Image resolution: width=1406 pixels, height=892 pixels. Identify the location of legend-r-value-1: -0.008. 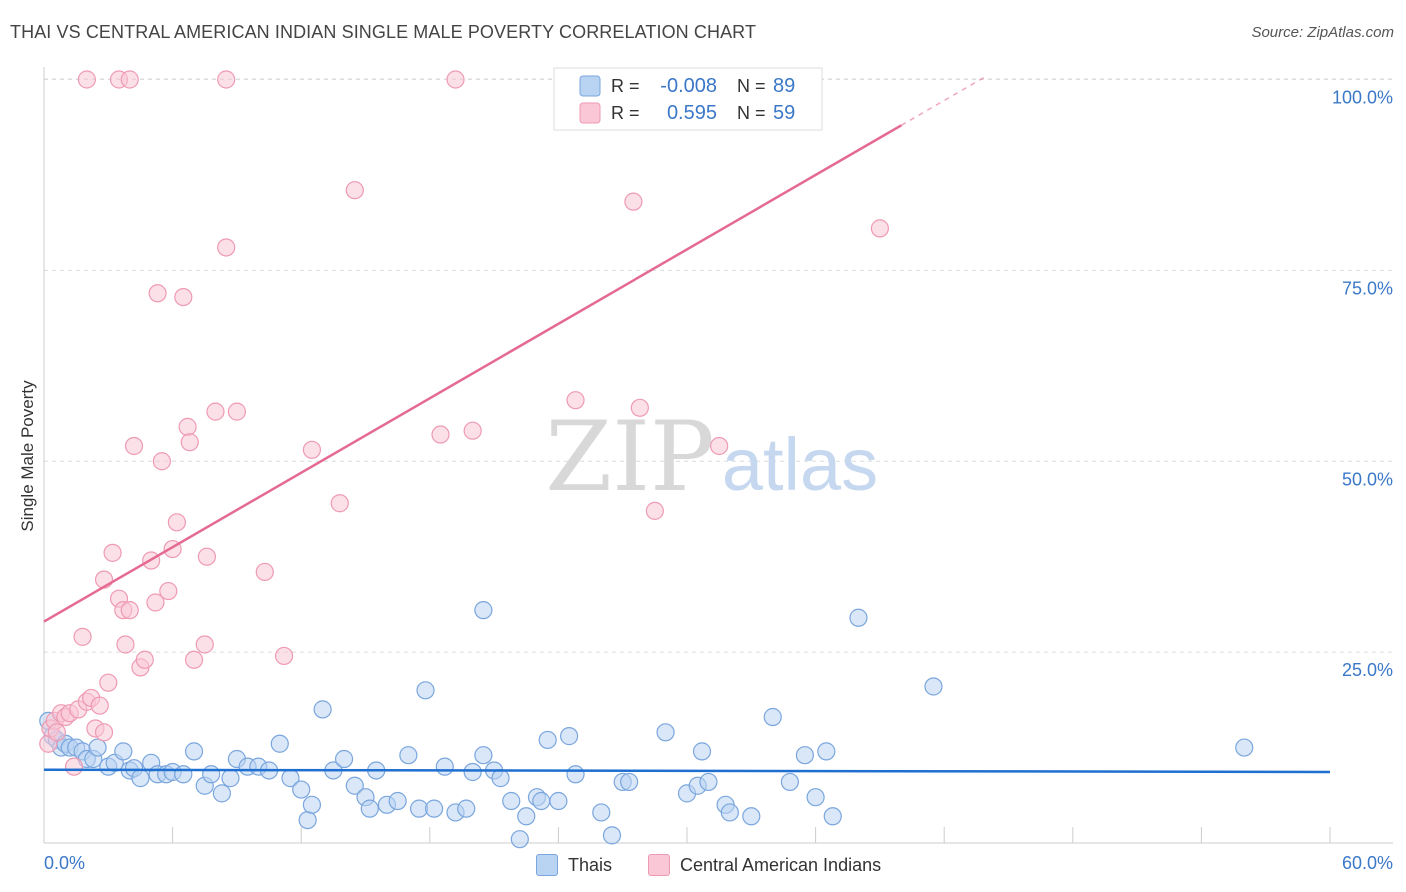
(688, 86).